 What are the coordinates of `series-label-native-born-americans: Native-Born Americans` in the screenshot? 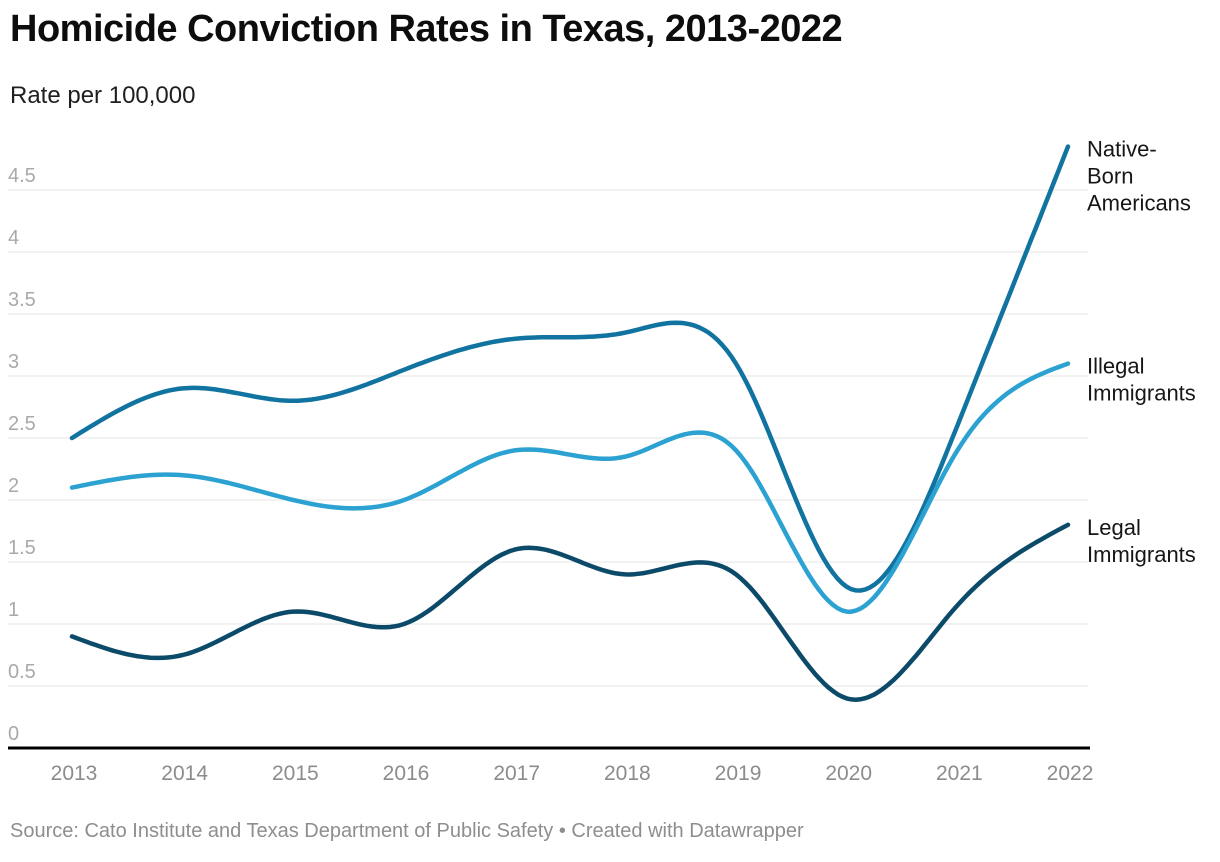 It's located at (1139, 176).